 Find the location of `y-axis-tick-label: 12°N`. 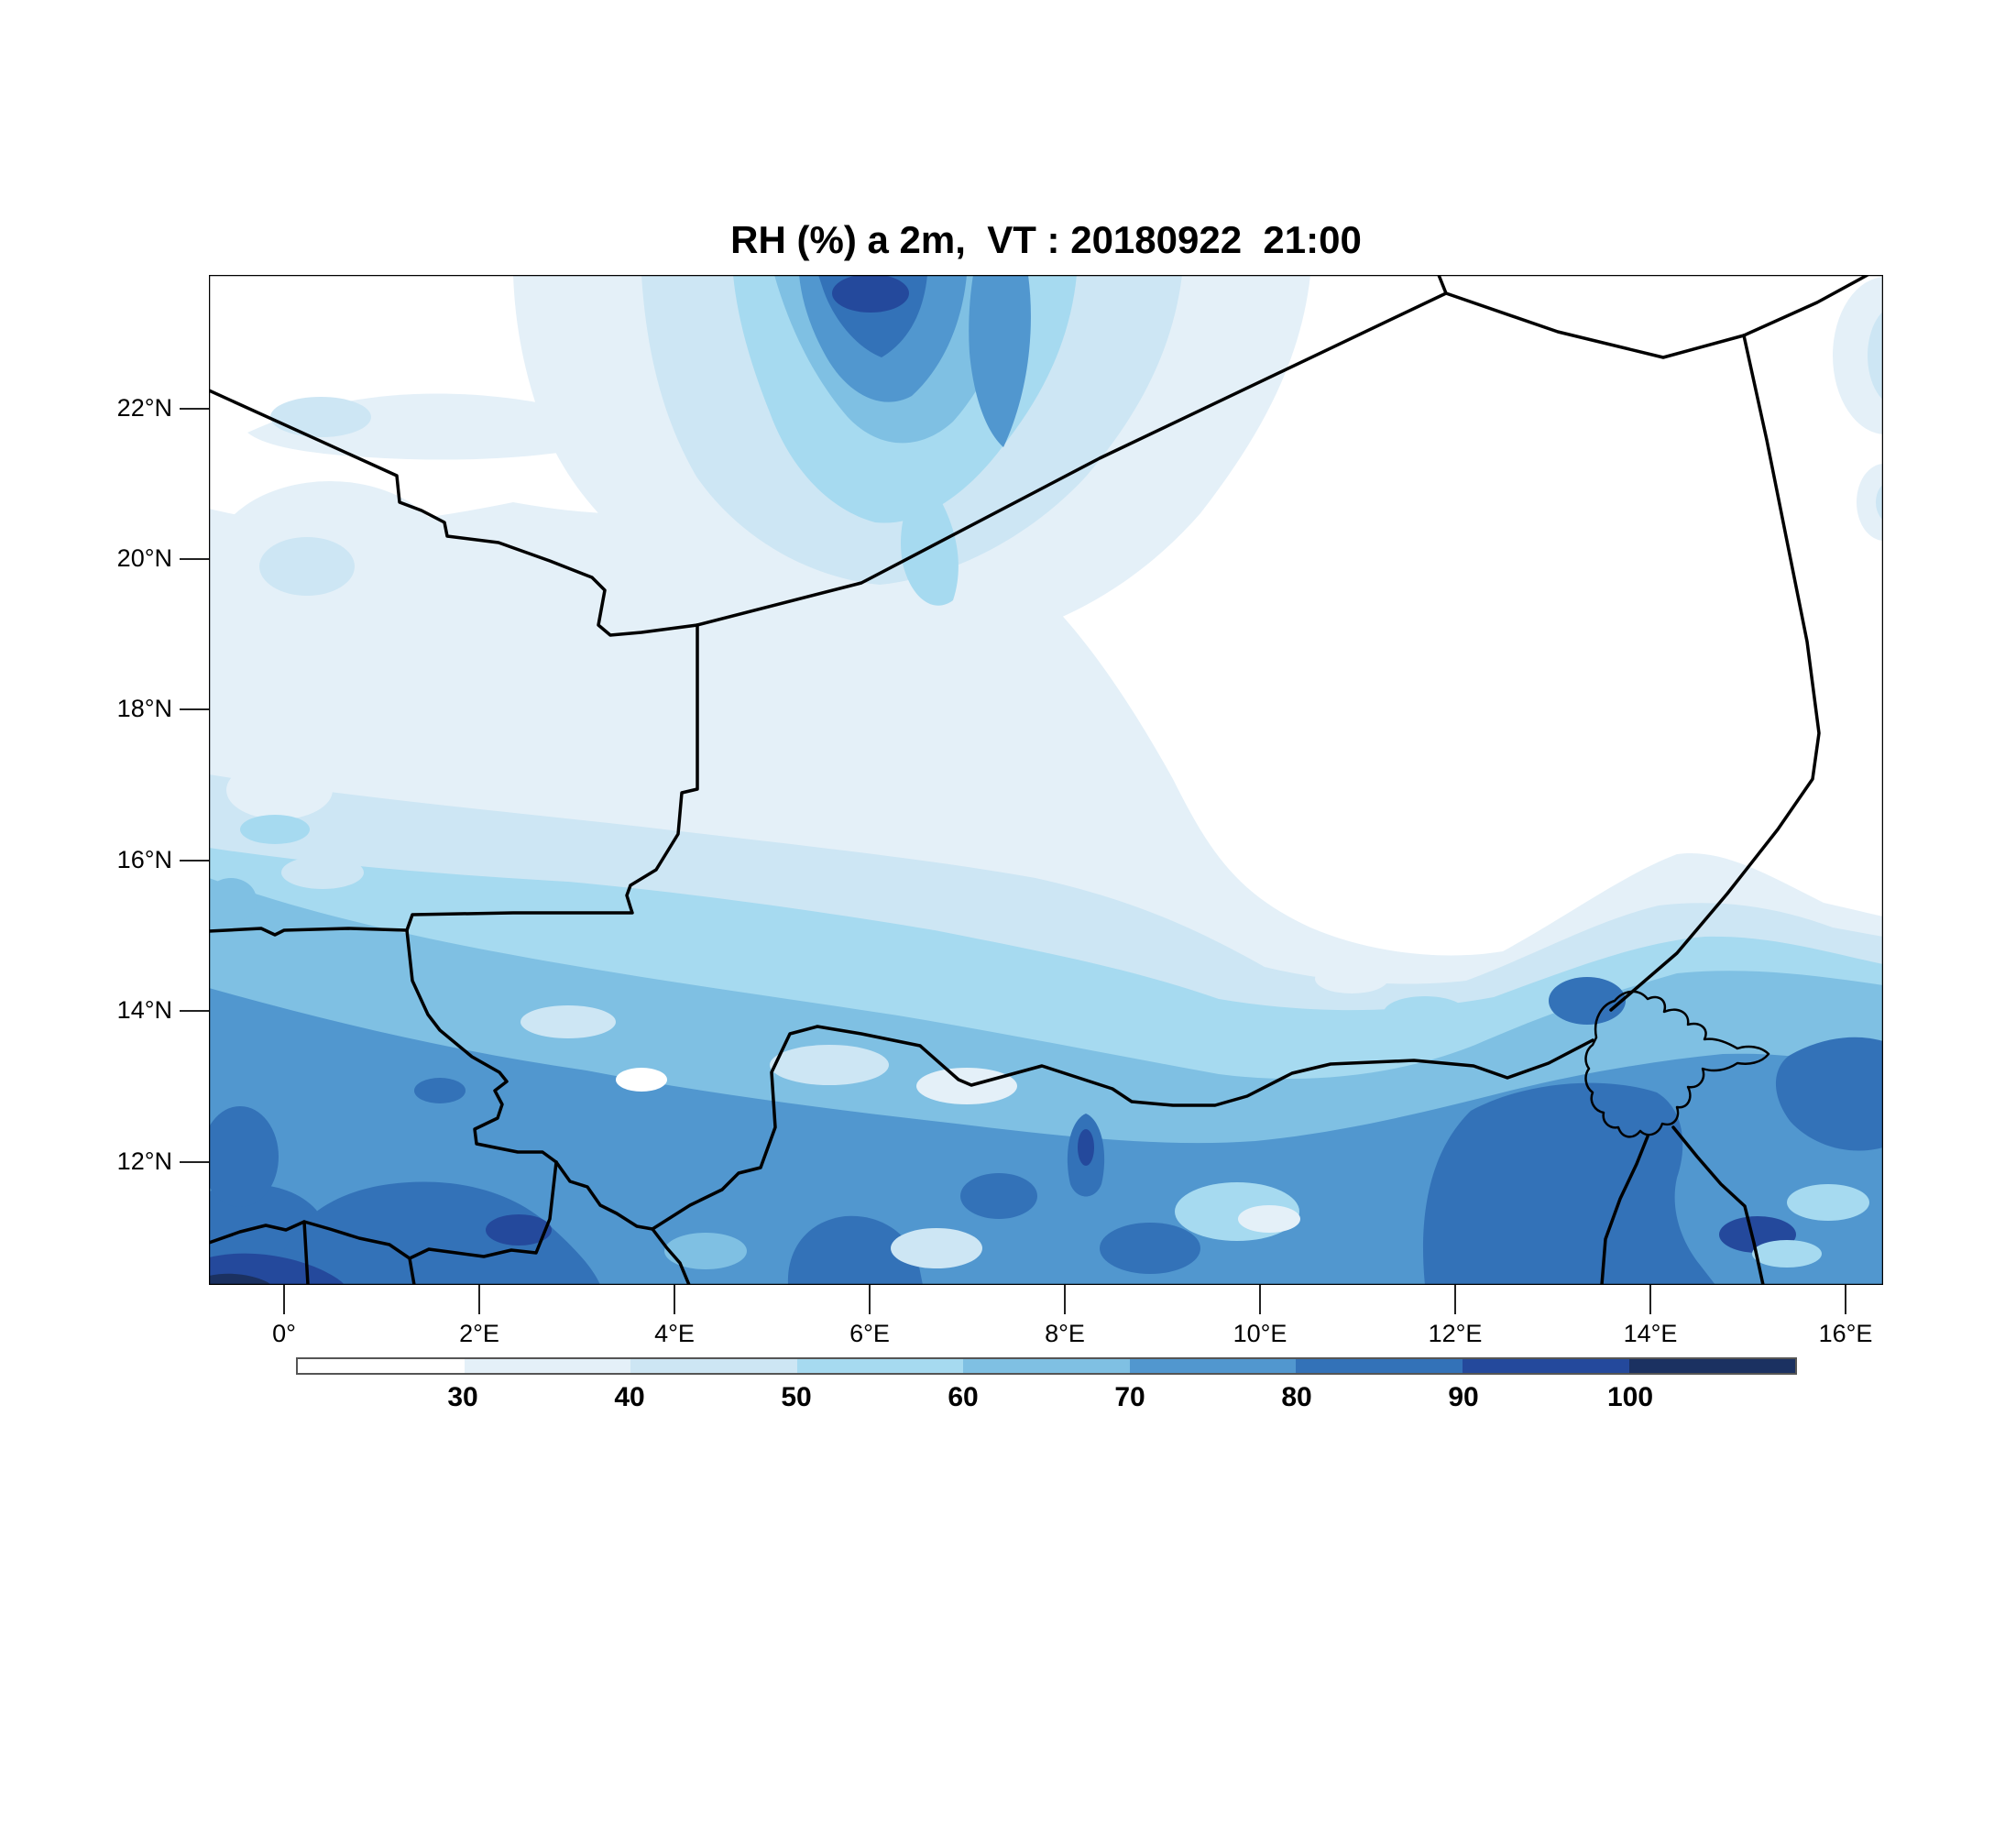

y-axis-tick-label: 12°N is located at coordinates (144, 1161).